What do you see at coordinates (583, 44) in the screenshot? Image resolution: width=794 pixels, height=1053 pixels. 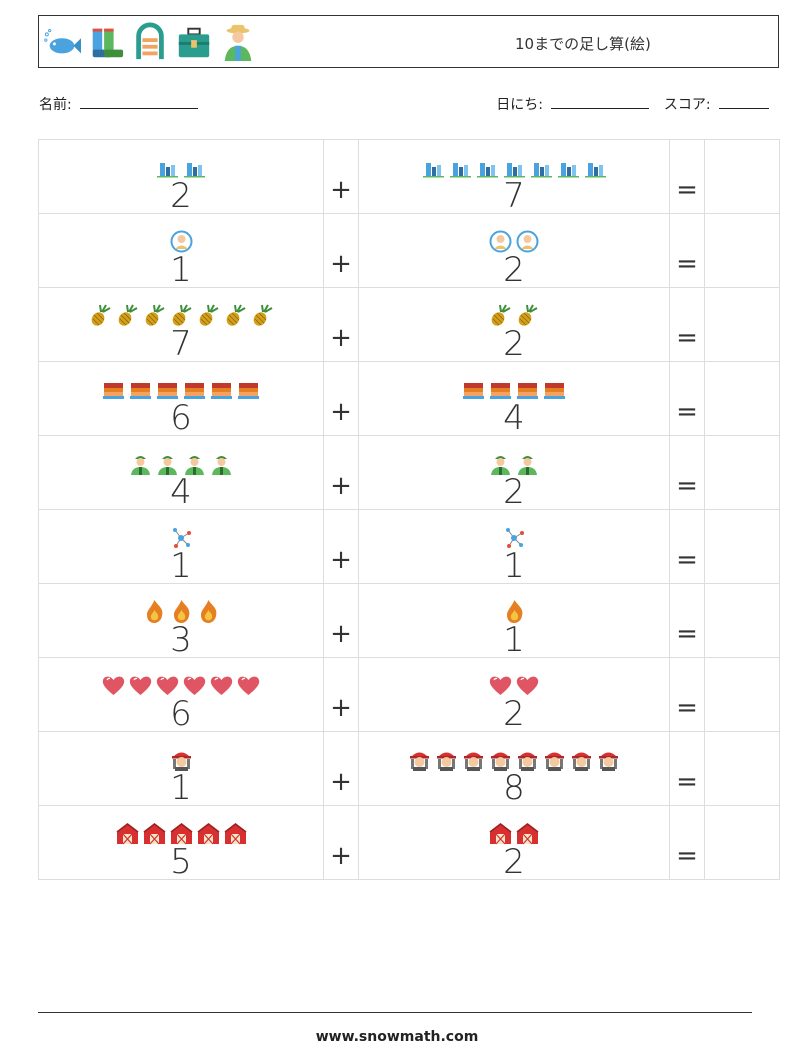 I see `worksheet-title: 10までの足し算(絵)` at bounding box center [583, 44].